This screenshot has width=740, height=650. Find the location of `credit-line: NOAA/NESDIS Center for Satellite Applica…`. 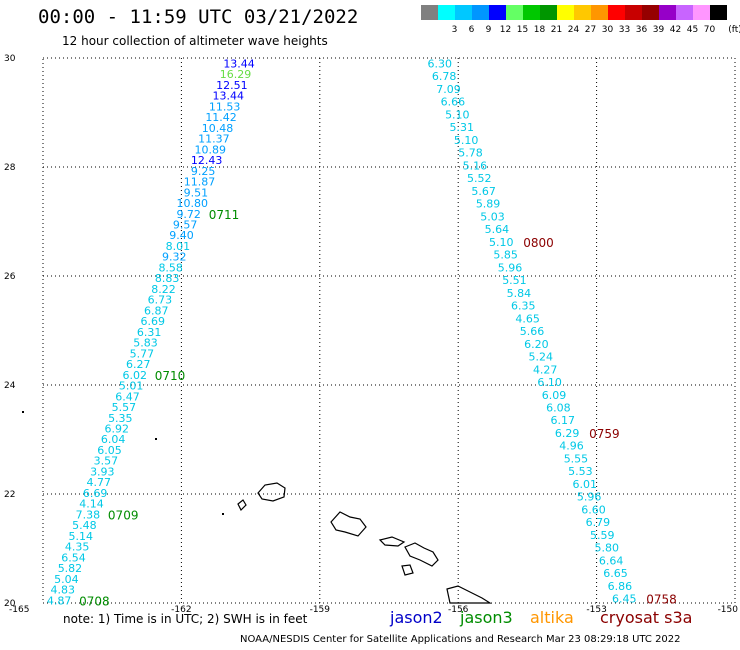

credit-line: NOAA/NESDIS Center for Satellite Applica… is located at coordinates (460, 639).